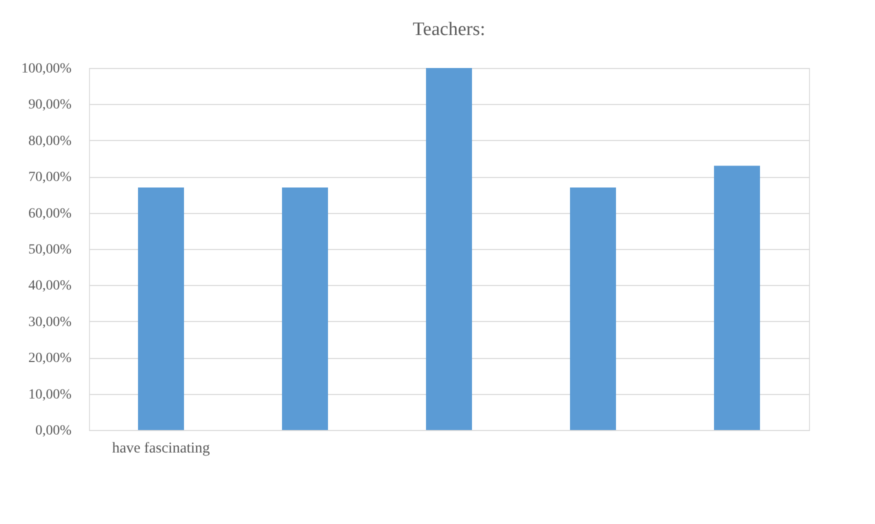  I want to click on y-tick-label: 70,00%, so click(50, 178).